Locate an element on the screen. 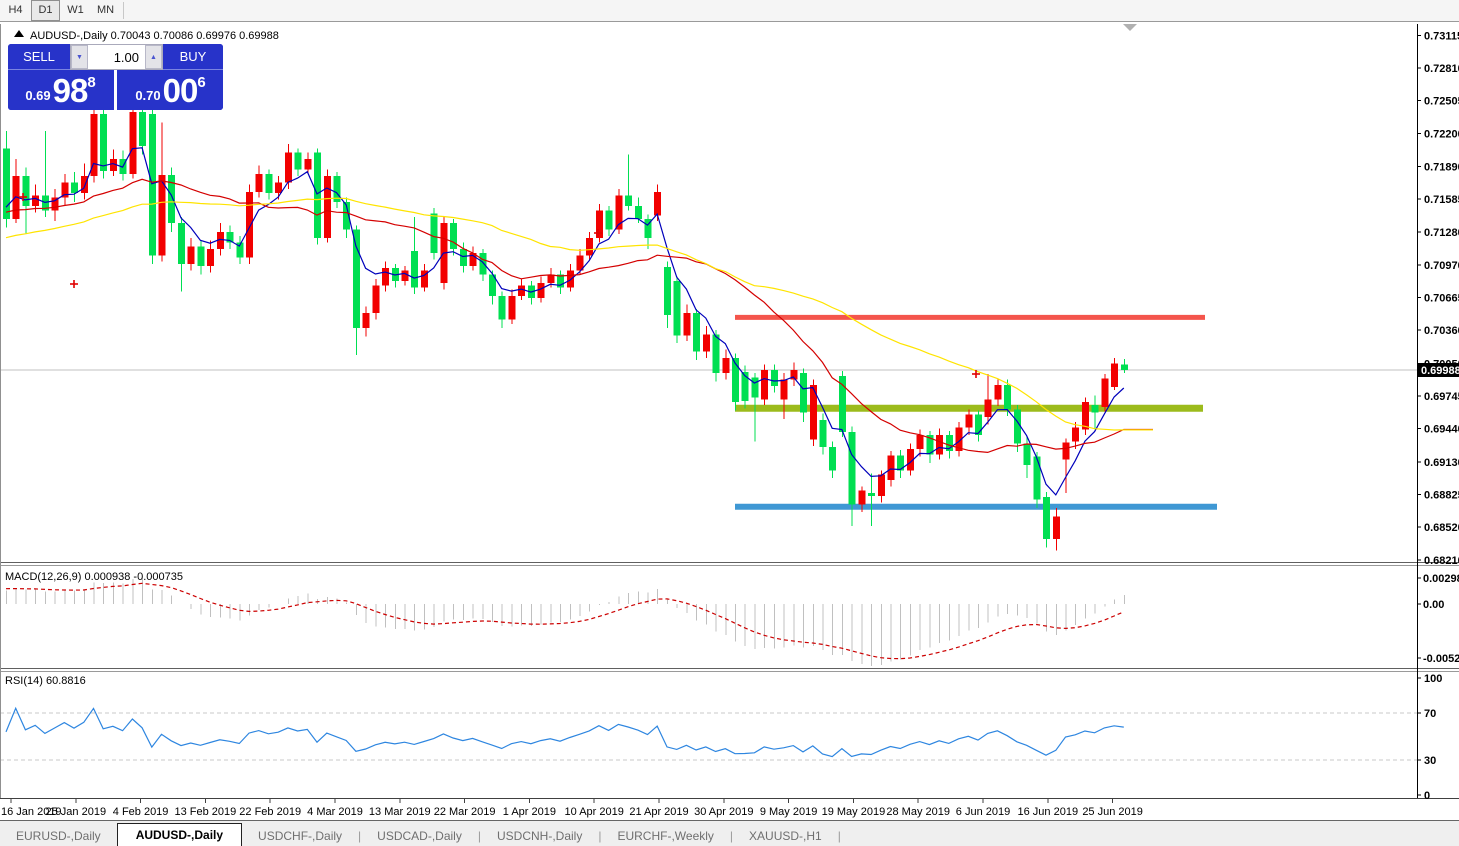  svg-text: 22 Mar 2019 is located at coordinates (465, 812).